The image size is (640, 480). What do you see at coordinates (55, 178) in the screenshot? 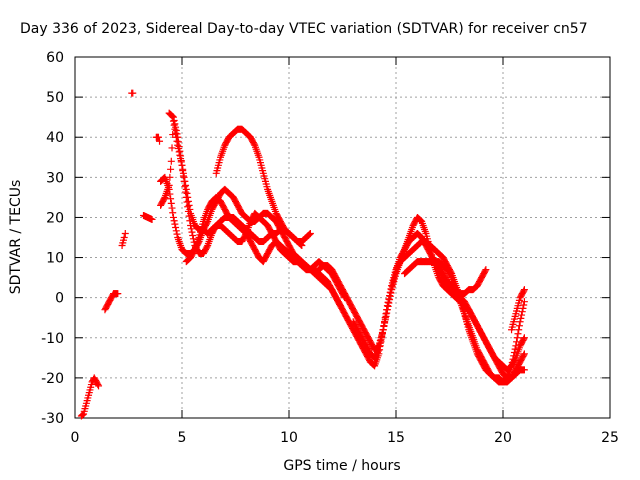
I see `y-tick-label: 30` at bounding box center [55, 178].